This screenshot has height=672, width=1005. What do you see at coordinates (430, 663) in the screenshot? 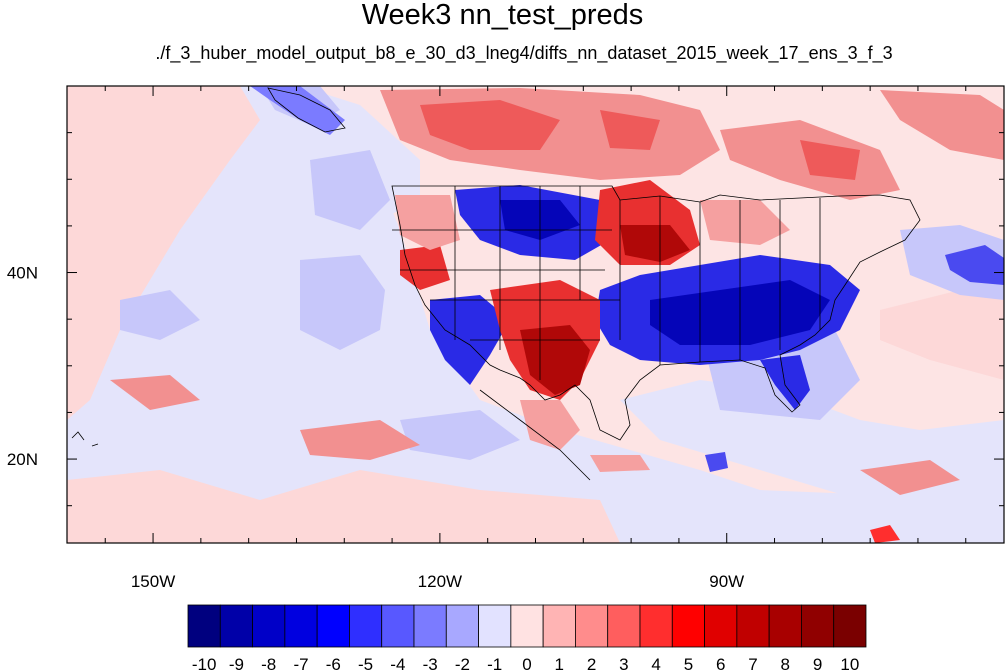
I see `colorbar-label: -3` at bounding box center [430, 663].